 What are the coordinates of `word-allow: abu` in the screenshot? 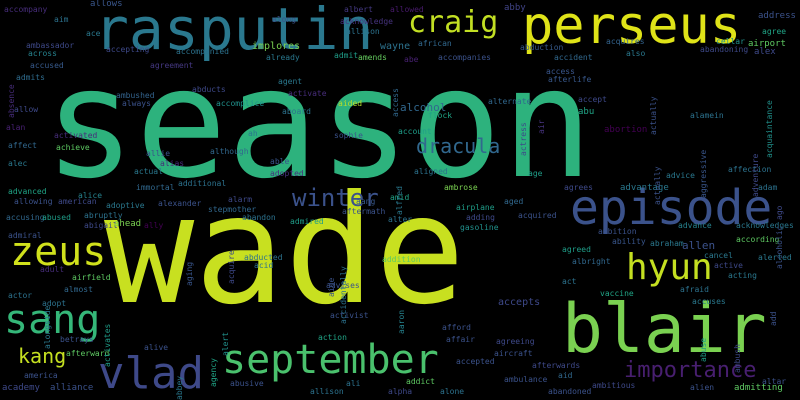 It's located at (586, 112).